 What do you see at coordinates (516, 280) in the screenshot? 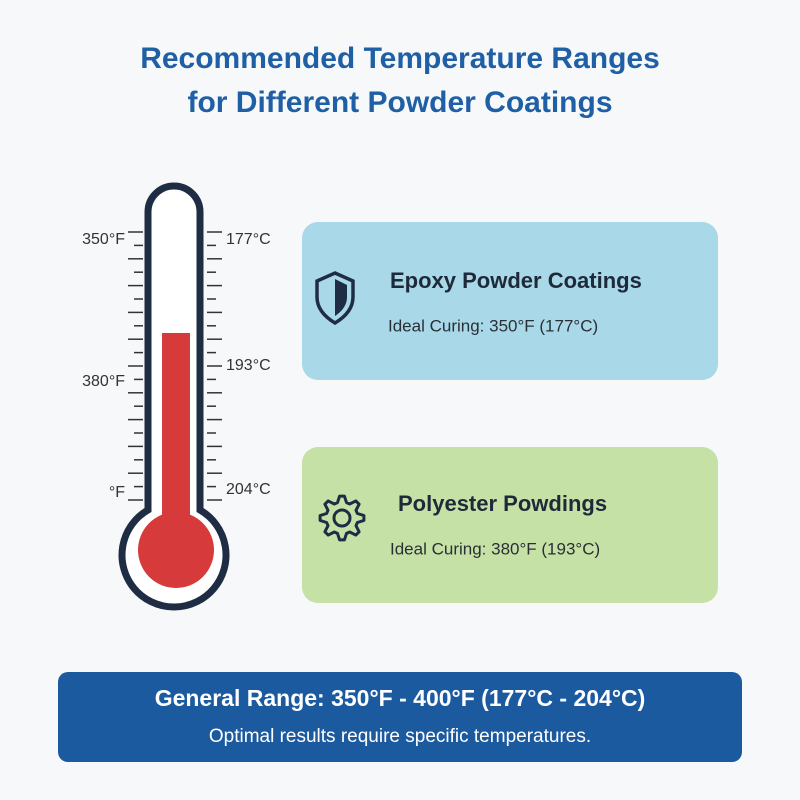
I see `card-title: Epoxy Powder Coatings` at bounding box center [516, 280].